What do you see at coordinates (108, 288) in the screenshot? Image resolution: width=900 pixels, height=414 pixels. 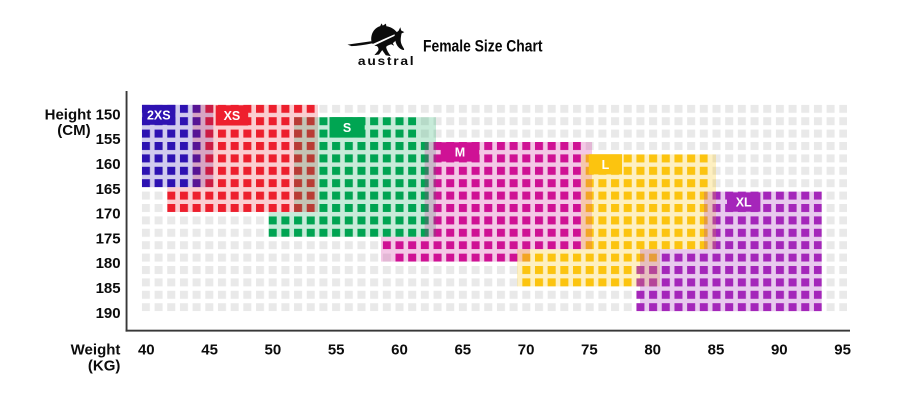 I see `svg-text: 185` at bounding box center [108, 288].